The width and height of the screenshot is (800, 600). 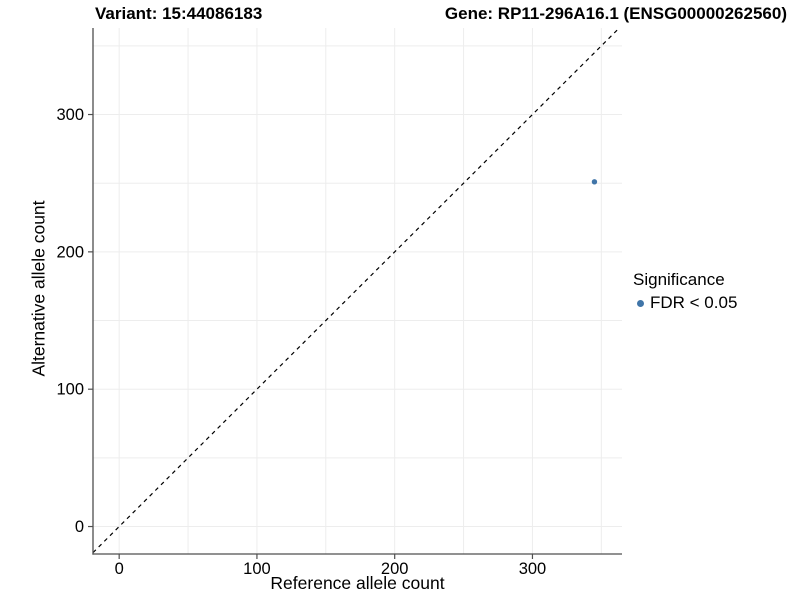 What do you see at coordinates (685, 291) in the screenshot?
I see `legend: Significance FDR < 0.05` at bounding box center [685, 291].